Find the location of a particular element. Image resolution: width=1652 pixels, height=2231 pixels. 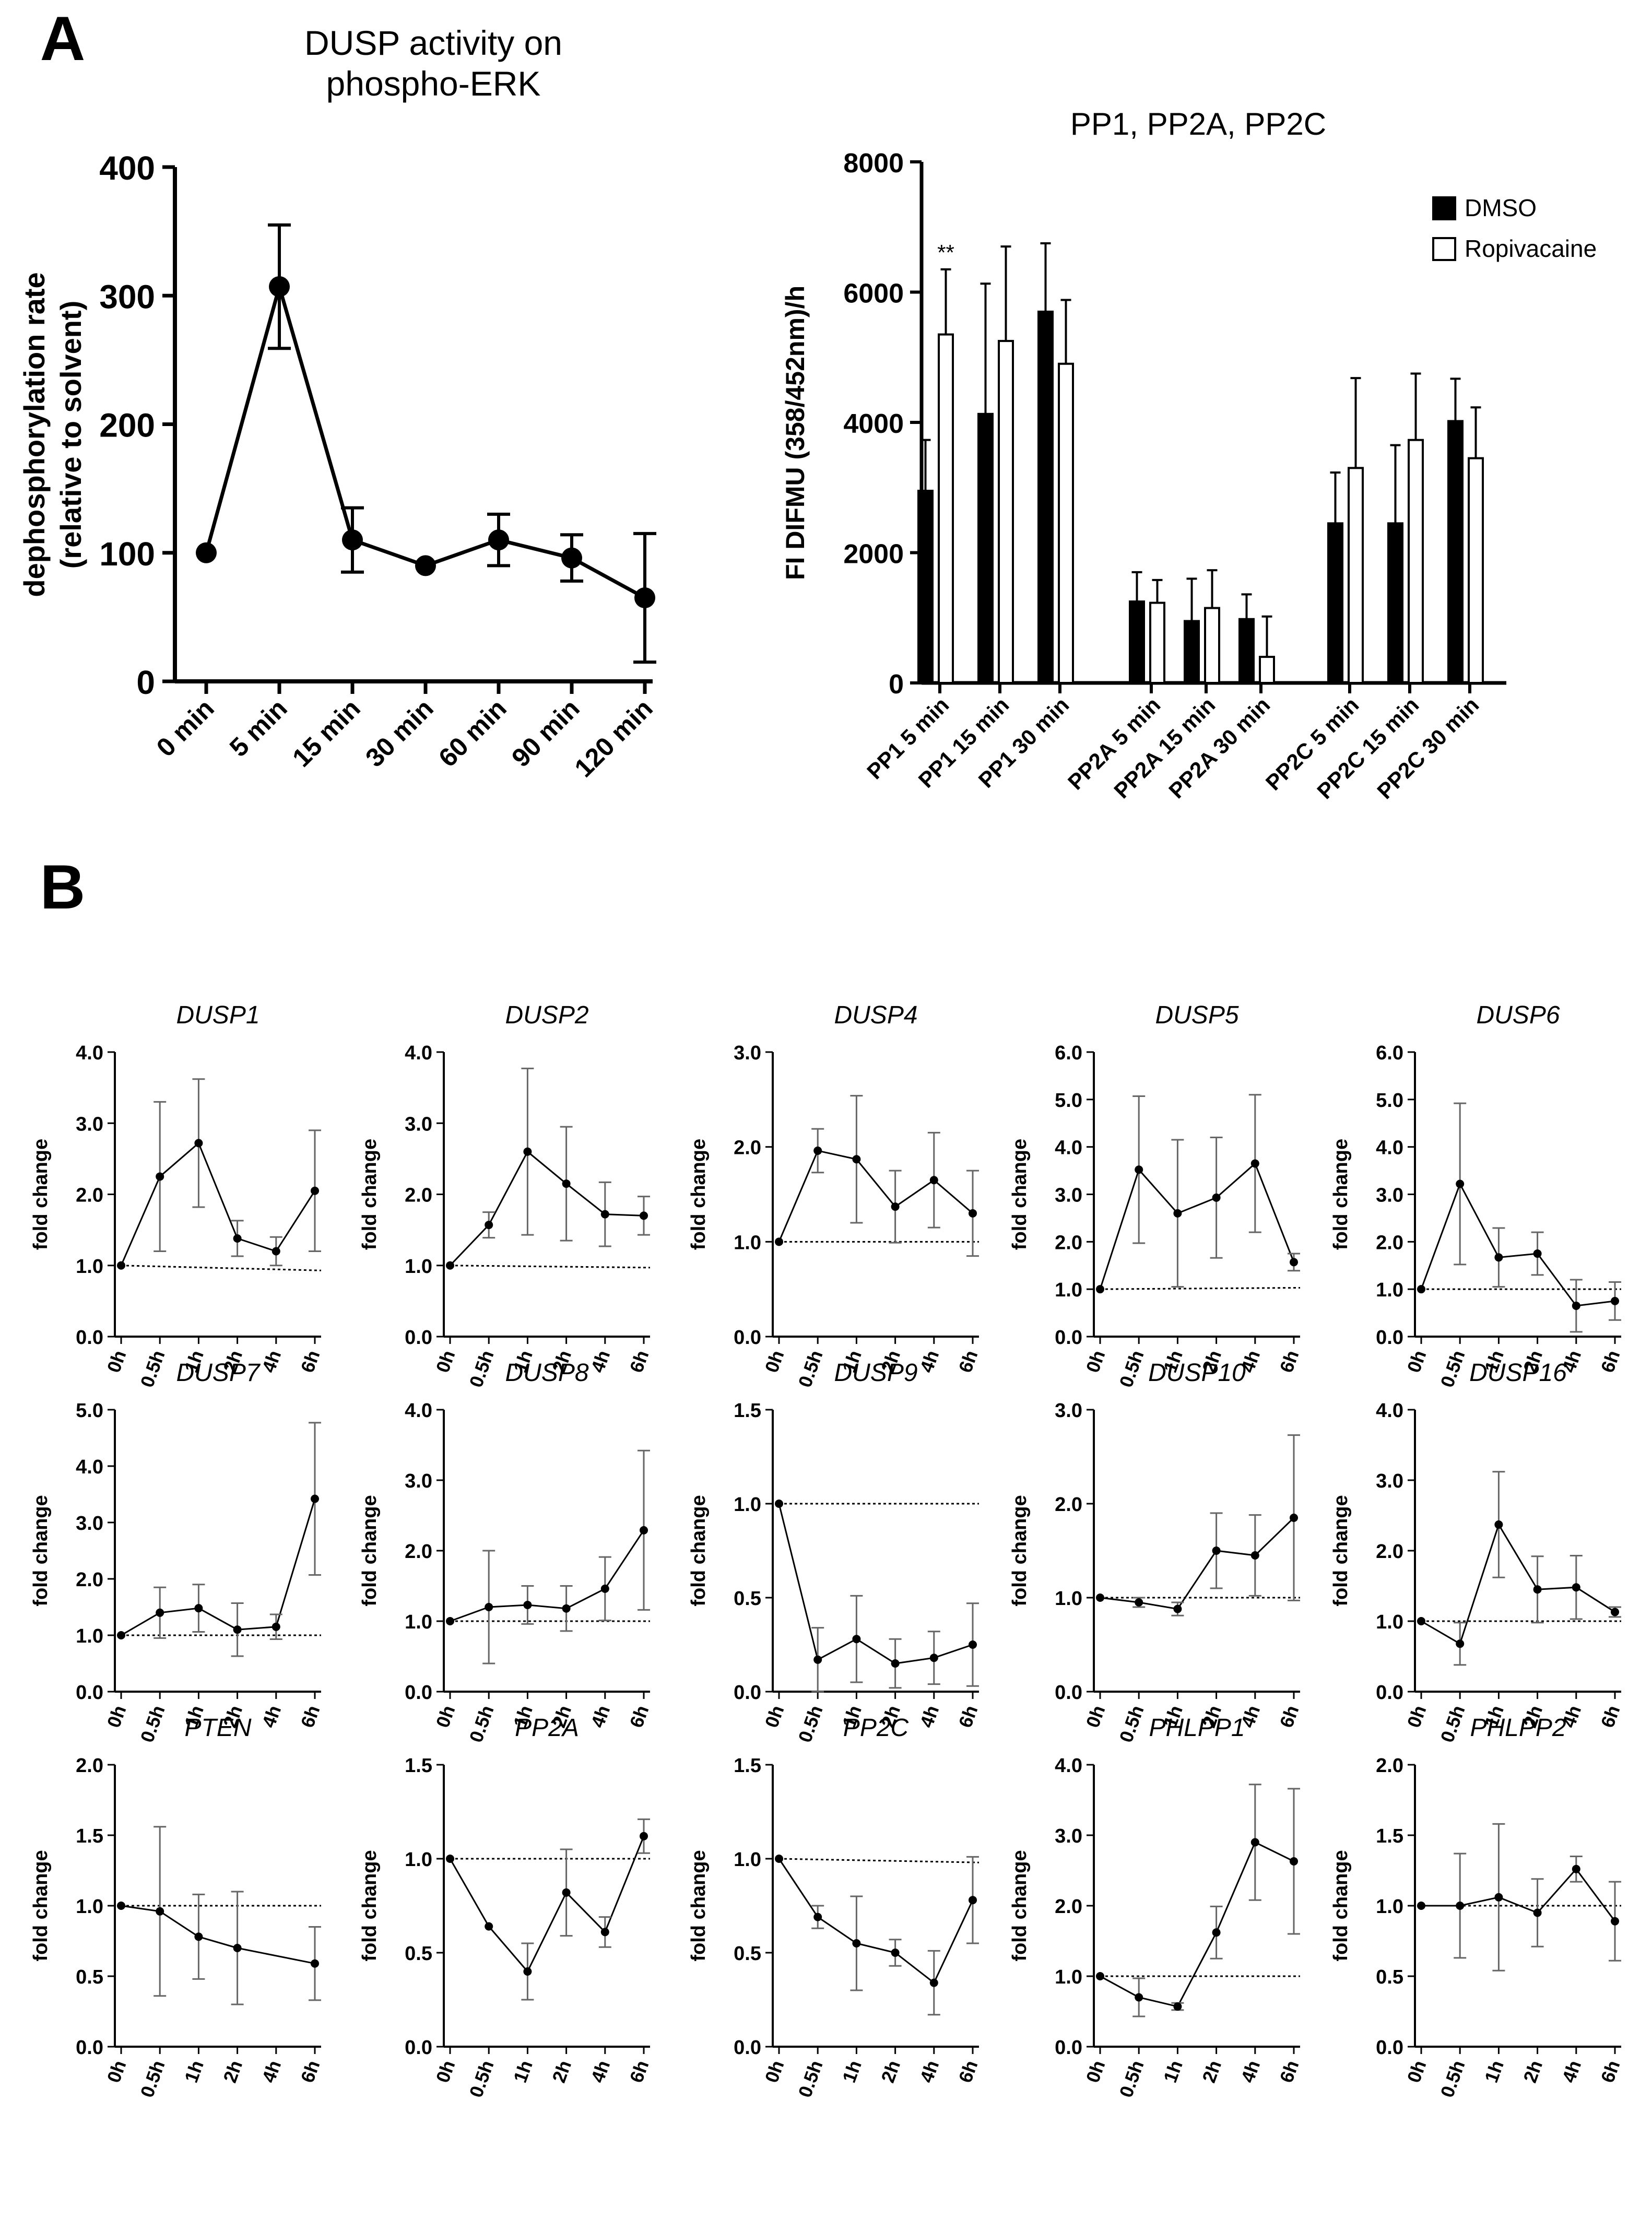

chart-title: PHLPP2 is located at coordinates (1518, 1728).